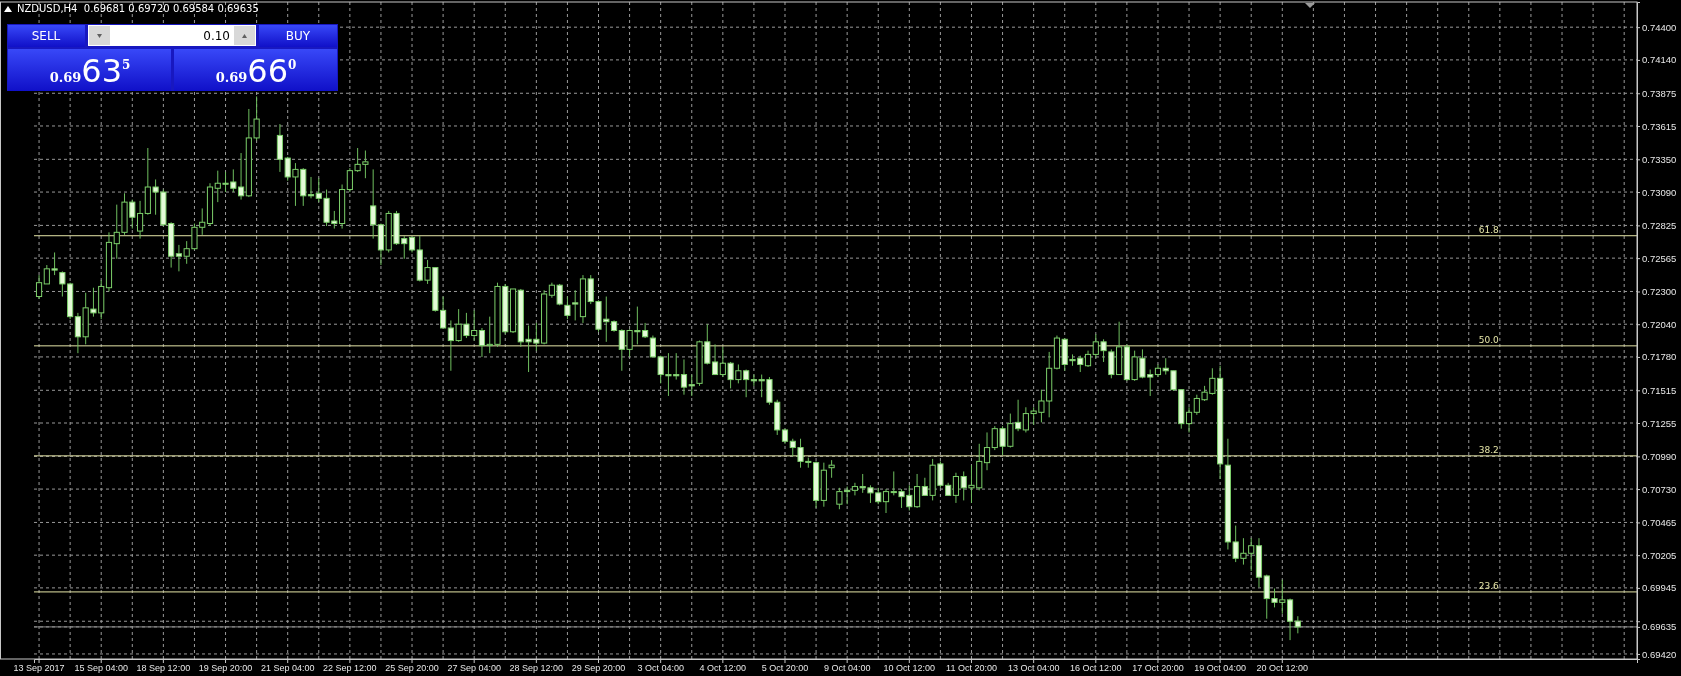 This screenshot has height=676, width=1681. What do you see at coordinates (1659, 588) in the screenshot?
I see `y-tick-label: 0.69945` at bounding box center [1659, 588].